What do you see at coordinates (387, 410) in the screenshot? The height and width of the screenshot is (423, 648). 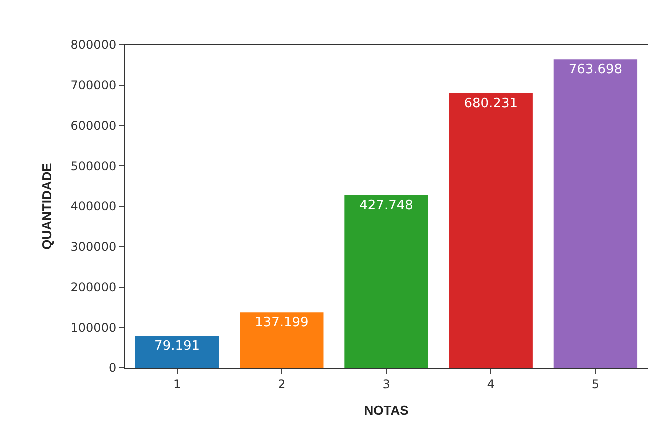 I see `x-axis-title: NOTAS` at bounding box center [387, 410].